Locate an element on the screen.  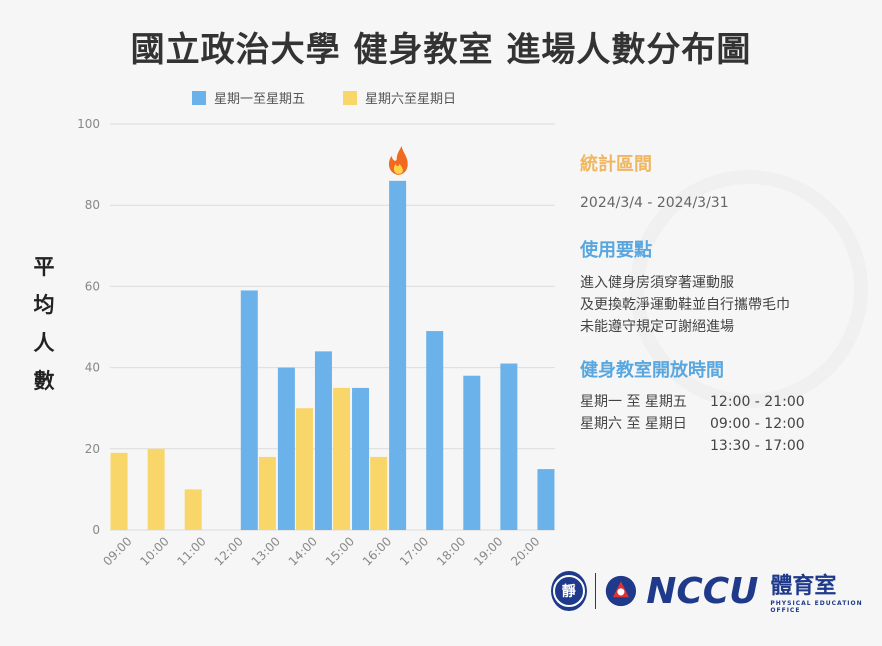
legend-swatch-weekday is located at coordinates (199, 97).